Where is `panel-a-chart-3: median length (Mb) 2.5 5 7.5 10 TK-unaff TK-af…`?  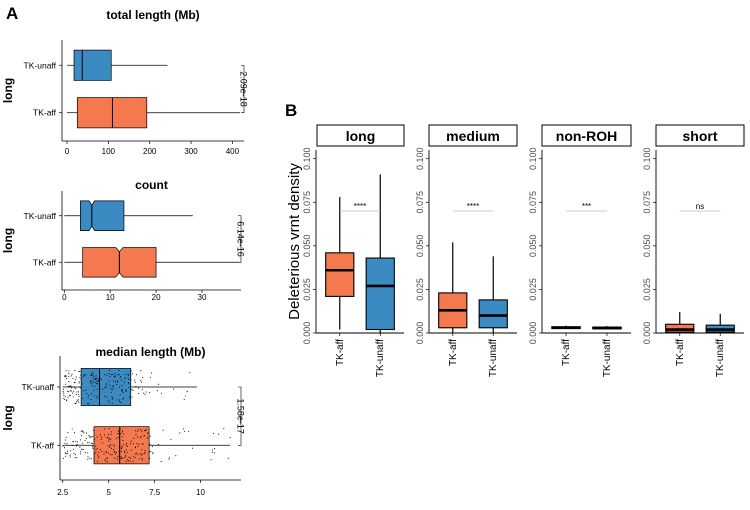
panel-a-chart-3: median length (Mb) 2.5 5 7.5 10 TK-unaff TK-af… is located at coordinates (123, 421).